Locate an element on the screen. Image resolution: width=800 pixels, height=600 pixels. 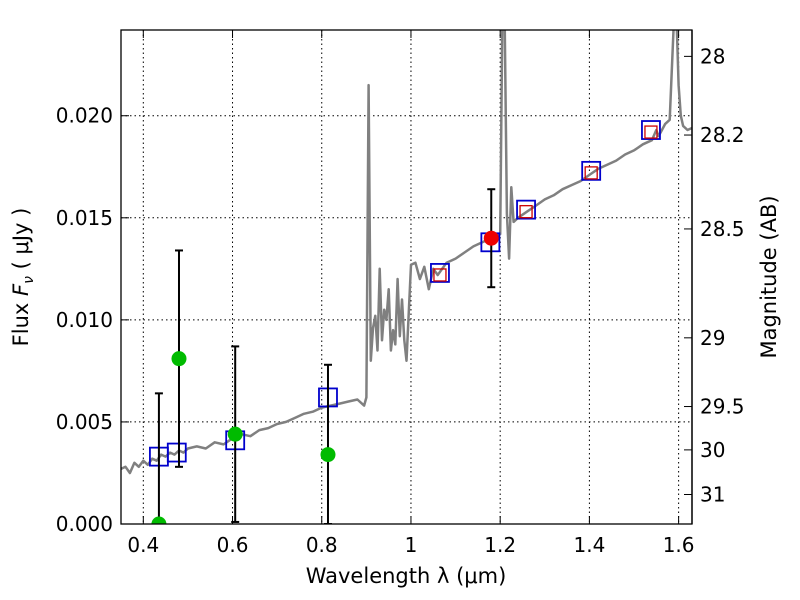
x-axis-title: Wavelength λ (μm) is located at coordinates (406, 576).